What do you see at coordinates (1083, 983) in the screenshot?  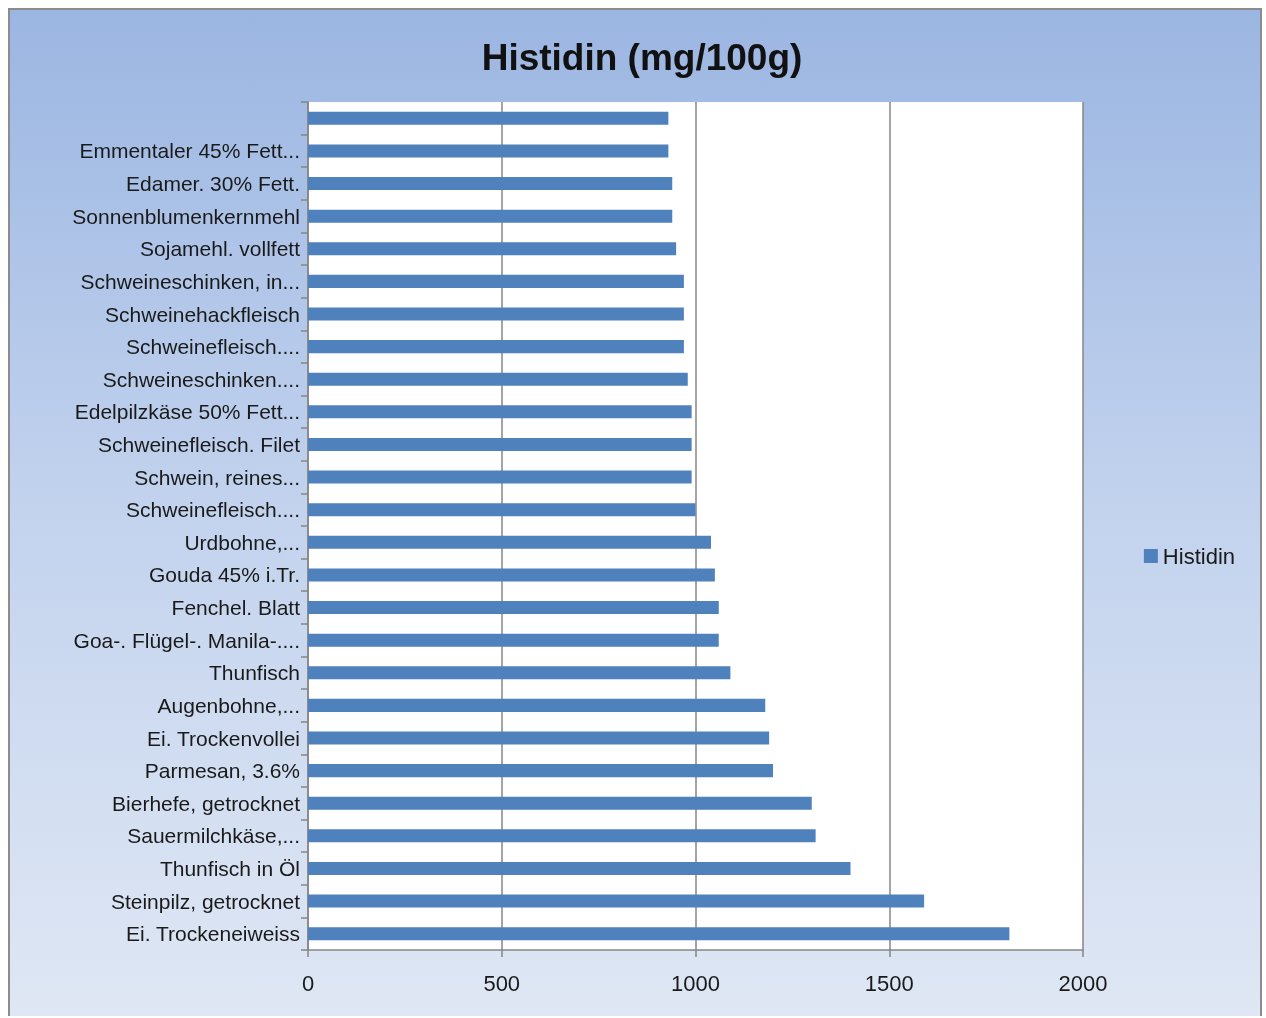 I see `x-tick-label: 2000` at bounding box center [1083, 983].